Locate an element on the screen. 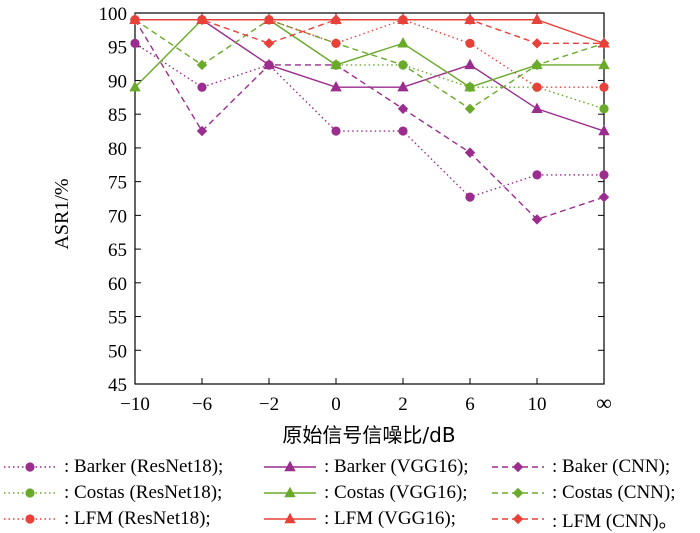 The width and height of the screenshot is (700, 533). y-tick-label: 60 is located at coordinates (117, 284).